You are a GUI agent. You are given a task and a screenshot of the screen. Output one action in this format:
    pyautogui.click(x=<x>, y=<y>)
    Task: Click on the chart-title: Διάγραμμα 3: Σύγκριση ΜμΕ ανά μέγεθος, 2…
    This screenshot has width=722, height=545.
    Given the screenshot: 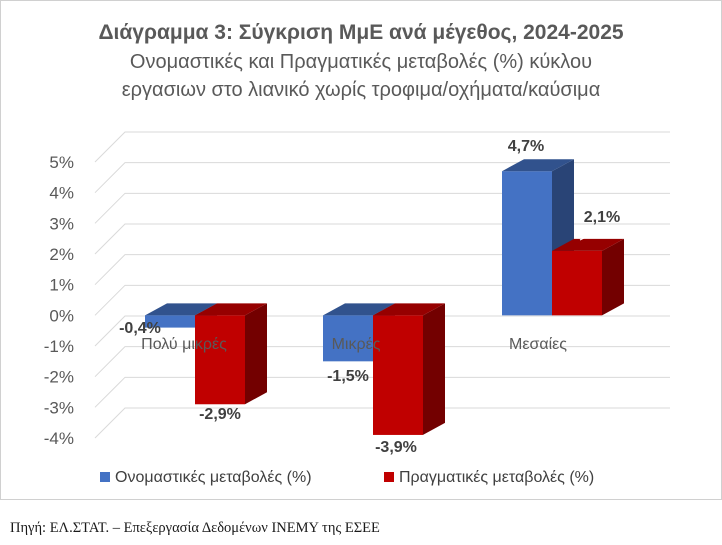 What is the action you would take?
    pyautogui.click(x=360, y=32)
    